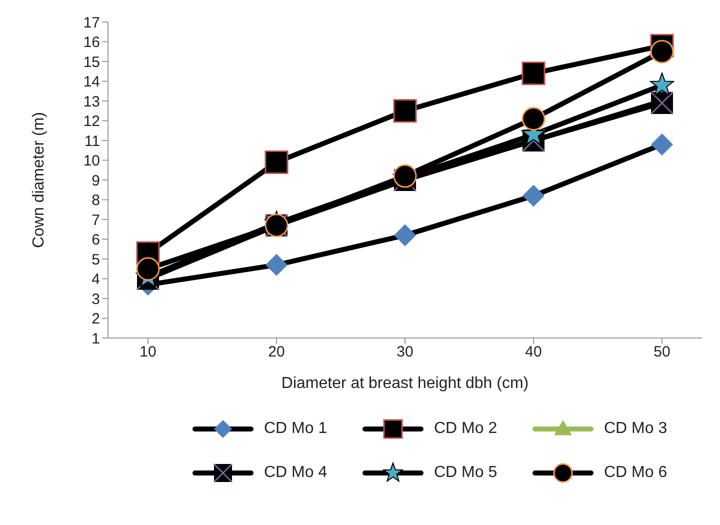  Describe the element at coordinates (405, 352) in the screenshot. I see `x-tick-label: 30` at that location.